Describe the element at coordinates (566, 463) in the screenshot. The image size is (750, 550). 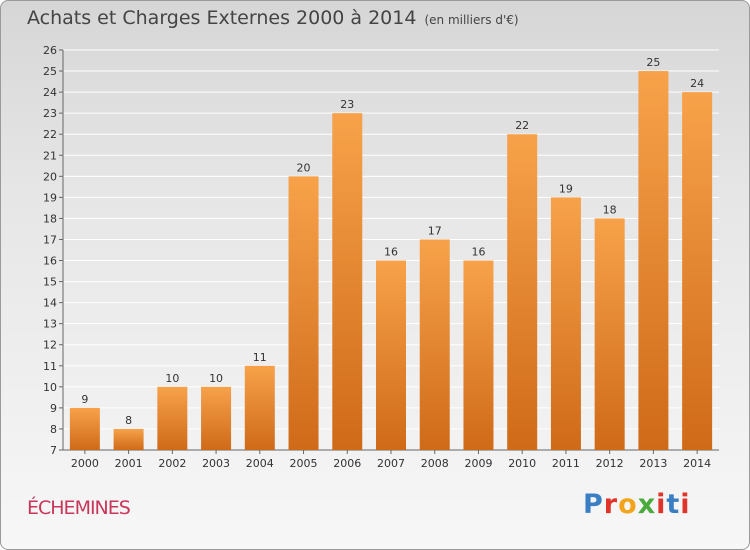
I see `x-tick-label: 2011` at that location.